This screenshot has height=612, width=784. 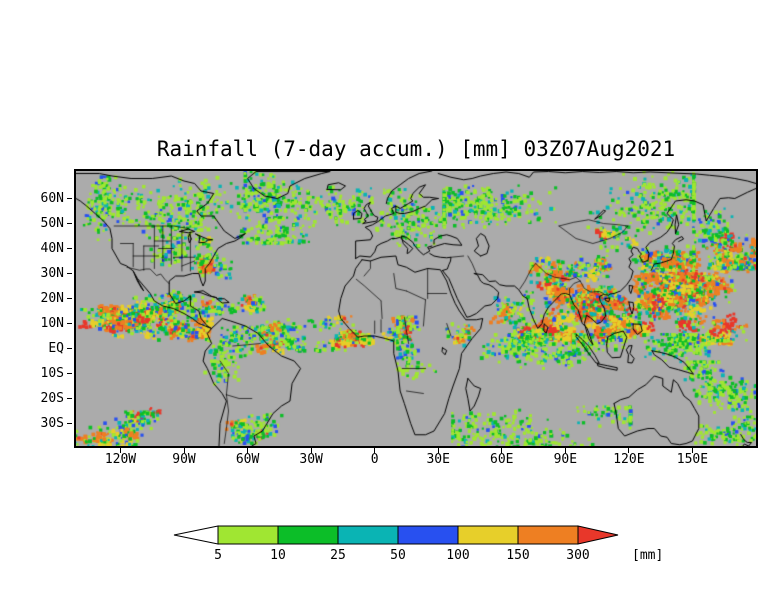 I want to click on x-tick-label: 60E, so click(x=502, y=459).